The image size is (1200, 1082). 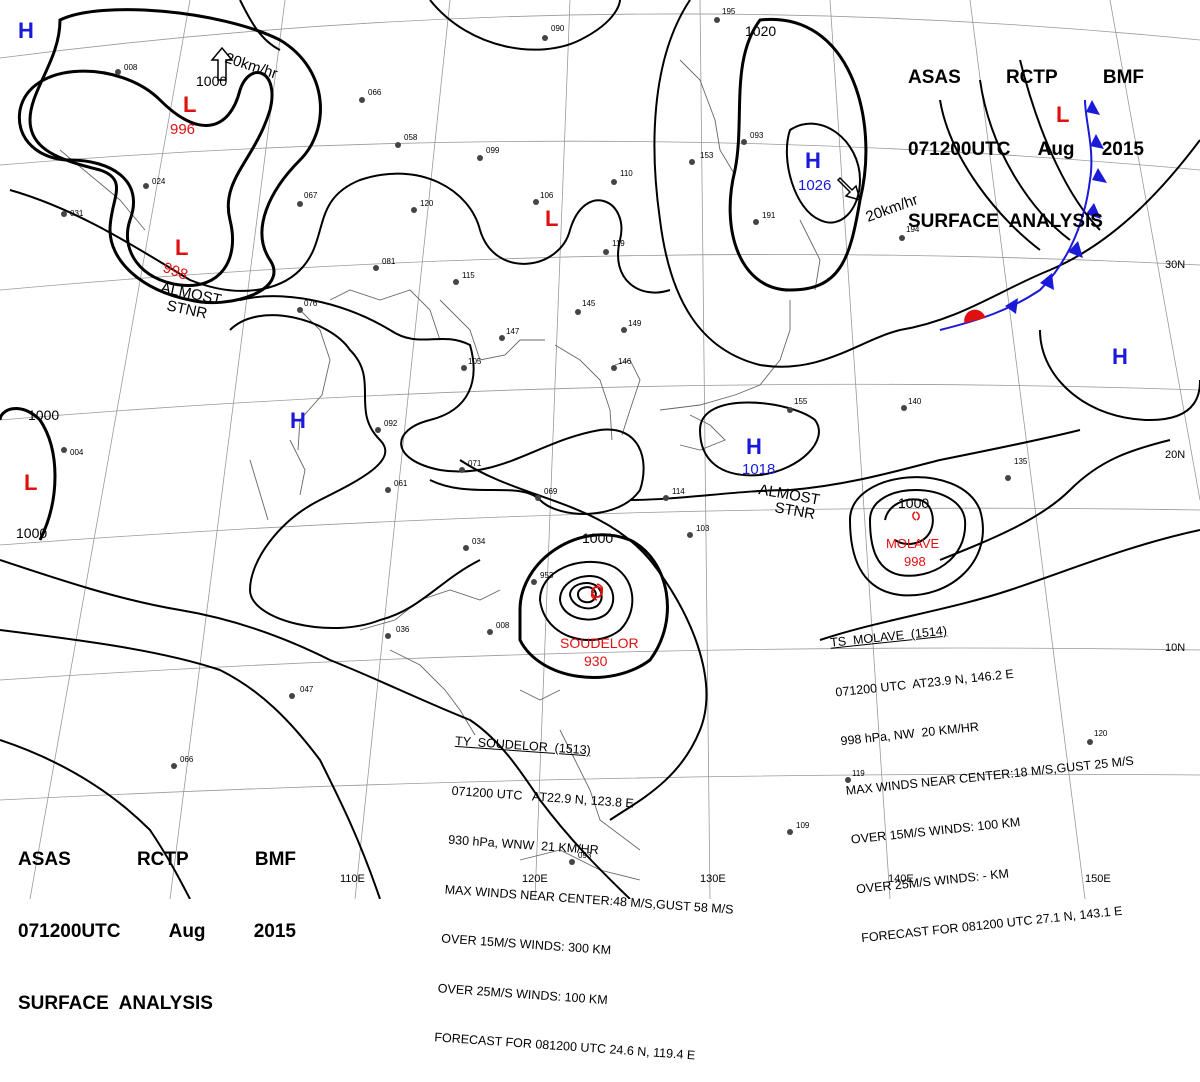 What do you see at coordinates (72, 213) in the screenshot?
I see `station-plot: 031` at bounding box center [72, 213].